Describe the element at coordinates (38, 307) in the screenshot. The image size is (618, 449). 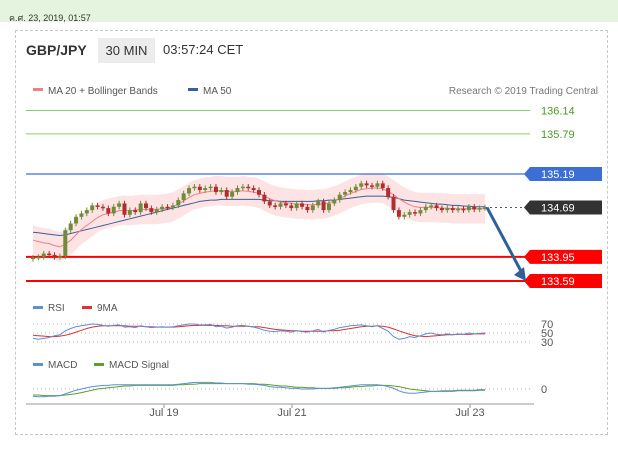
I see `legend-rsi-swatch` at that location.